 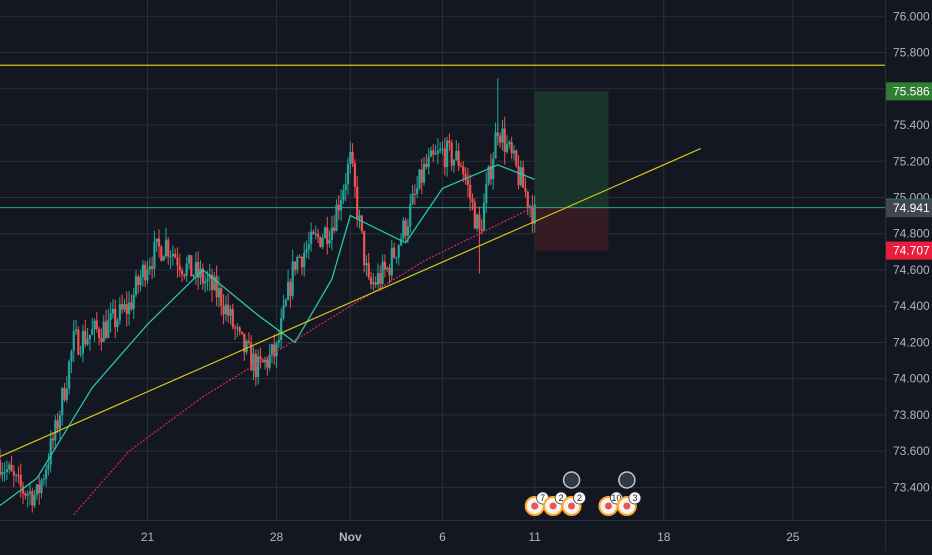 What do you see at coordinates (911, 415) in the screenshot?
I see `price-axis-label: 73.800` at bounding box center [911, 415].